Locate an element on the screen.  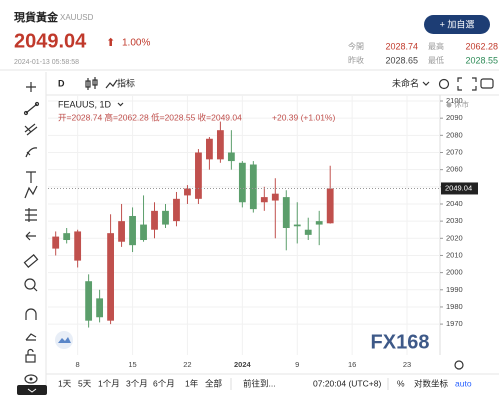
stat-value: 2028.55 is located at coordinates (481, 60).